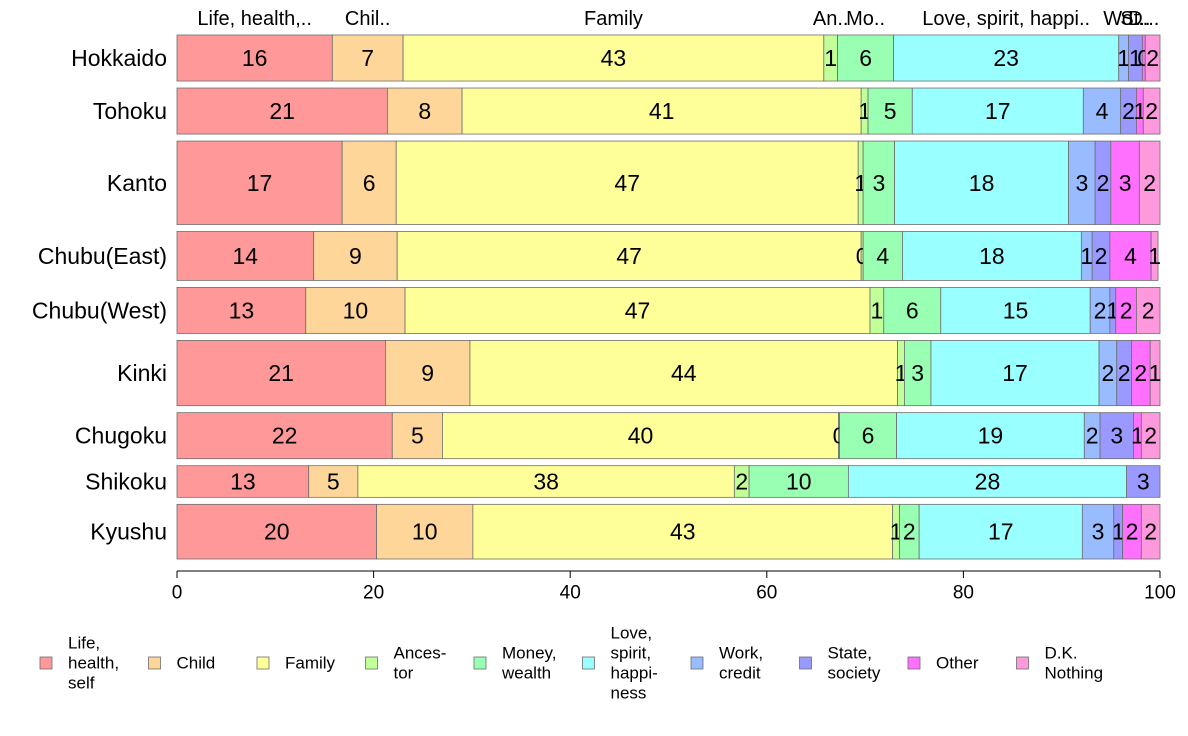 The height and width of the screenshot is (736, 1188). I want to click on legend-item-work-credit: Work,credit, so click(726, 663).